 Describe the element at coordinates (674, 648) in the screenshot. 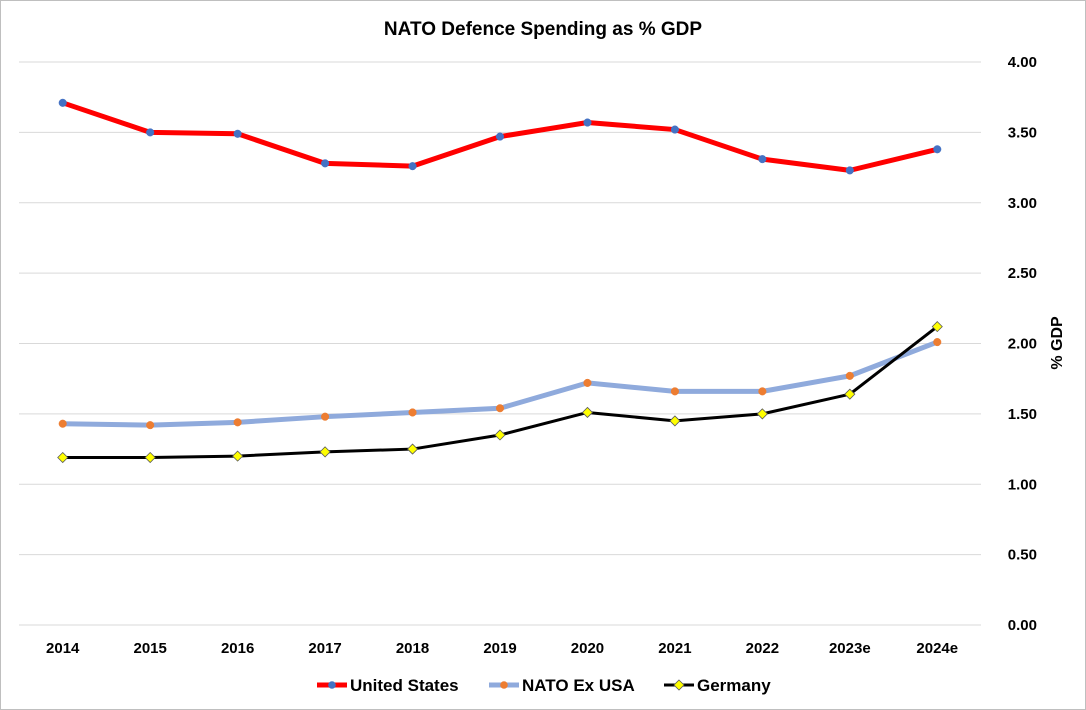

I see `x-tick-label: 2021` at that location.